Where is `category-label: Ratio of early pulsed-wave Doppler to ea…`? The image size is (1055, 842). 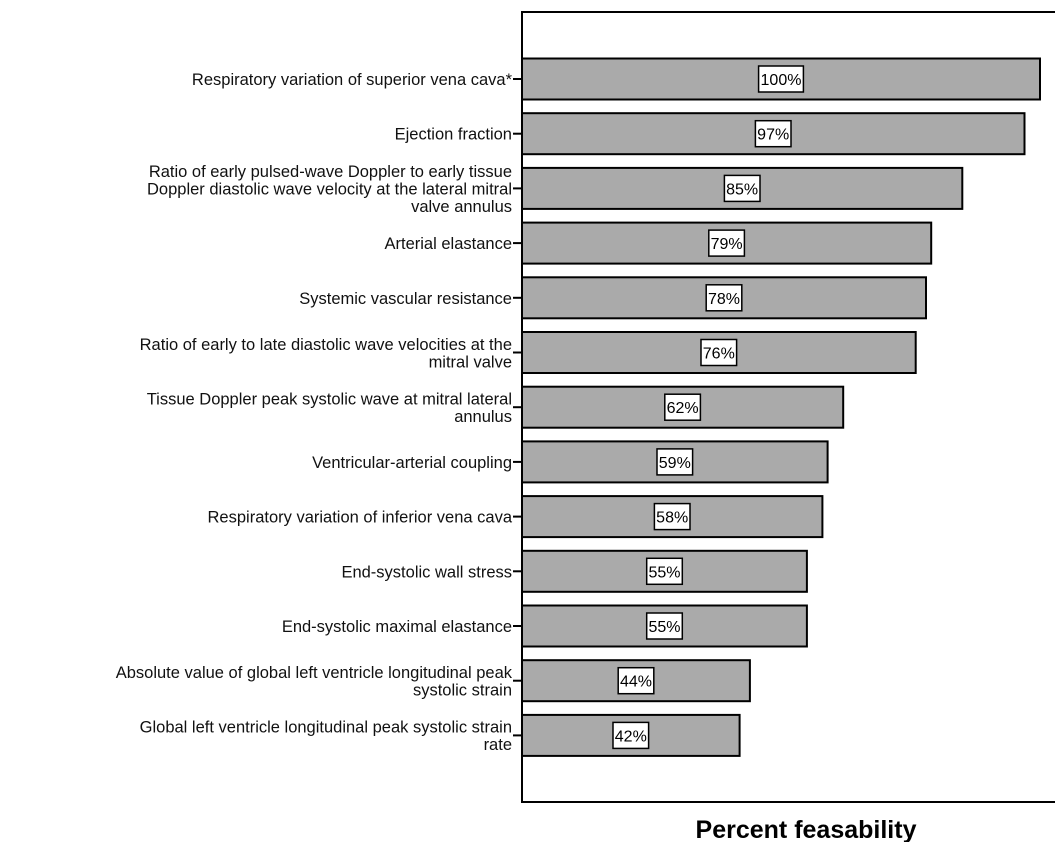
category-label: Ratio of early pulsed-wave Doppler to ea… is located at coordinates (329, 189).